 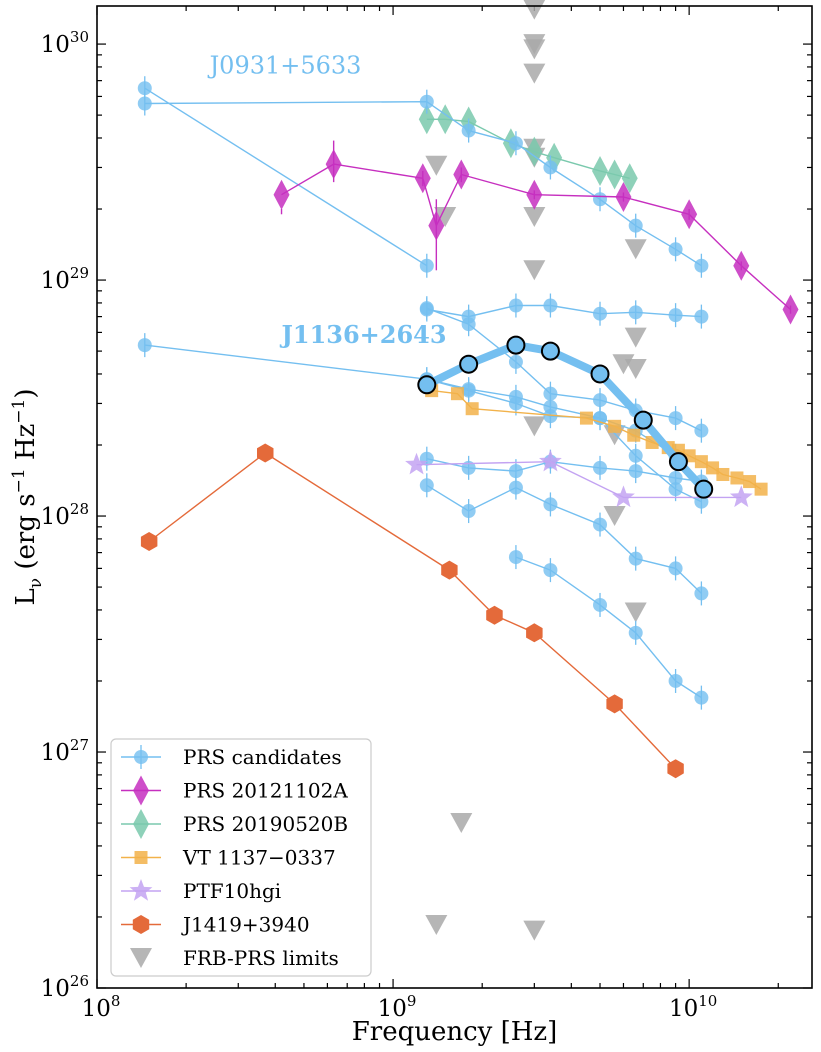 I want to click on legend-label: VT 1137−0337, so click(x=259, y=858).